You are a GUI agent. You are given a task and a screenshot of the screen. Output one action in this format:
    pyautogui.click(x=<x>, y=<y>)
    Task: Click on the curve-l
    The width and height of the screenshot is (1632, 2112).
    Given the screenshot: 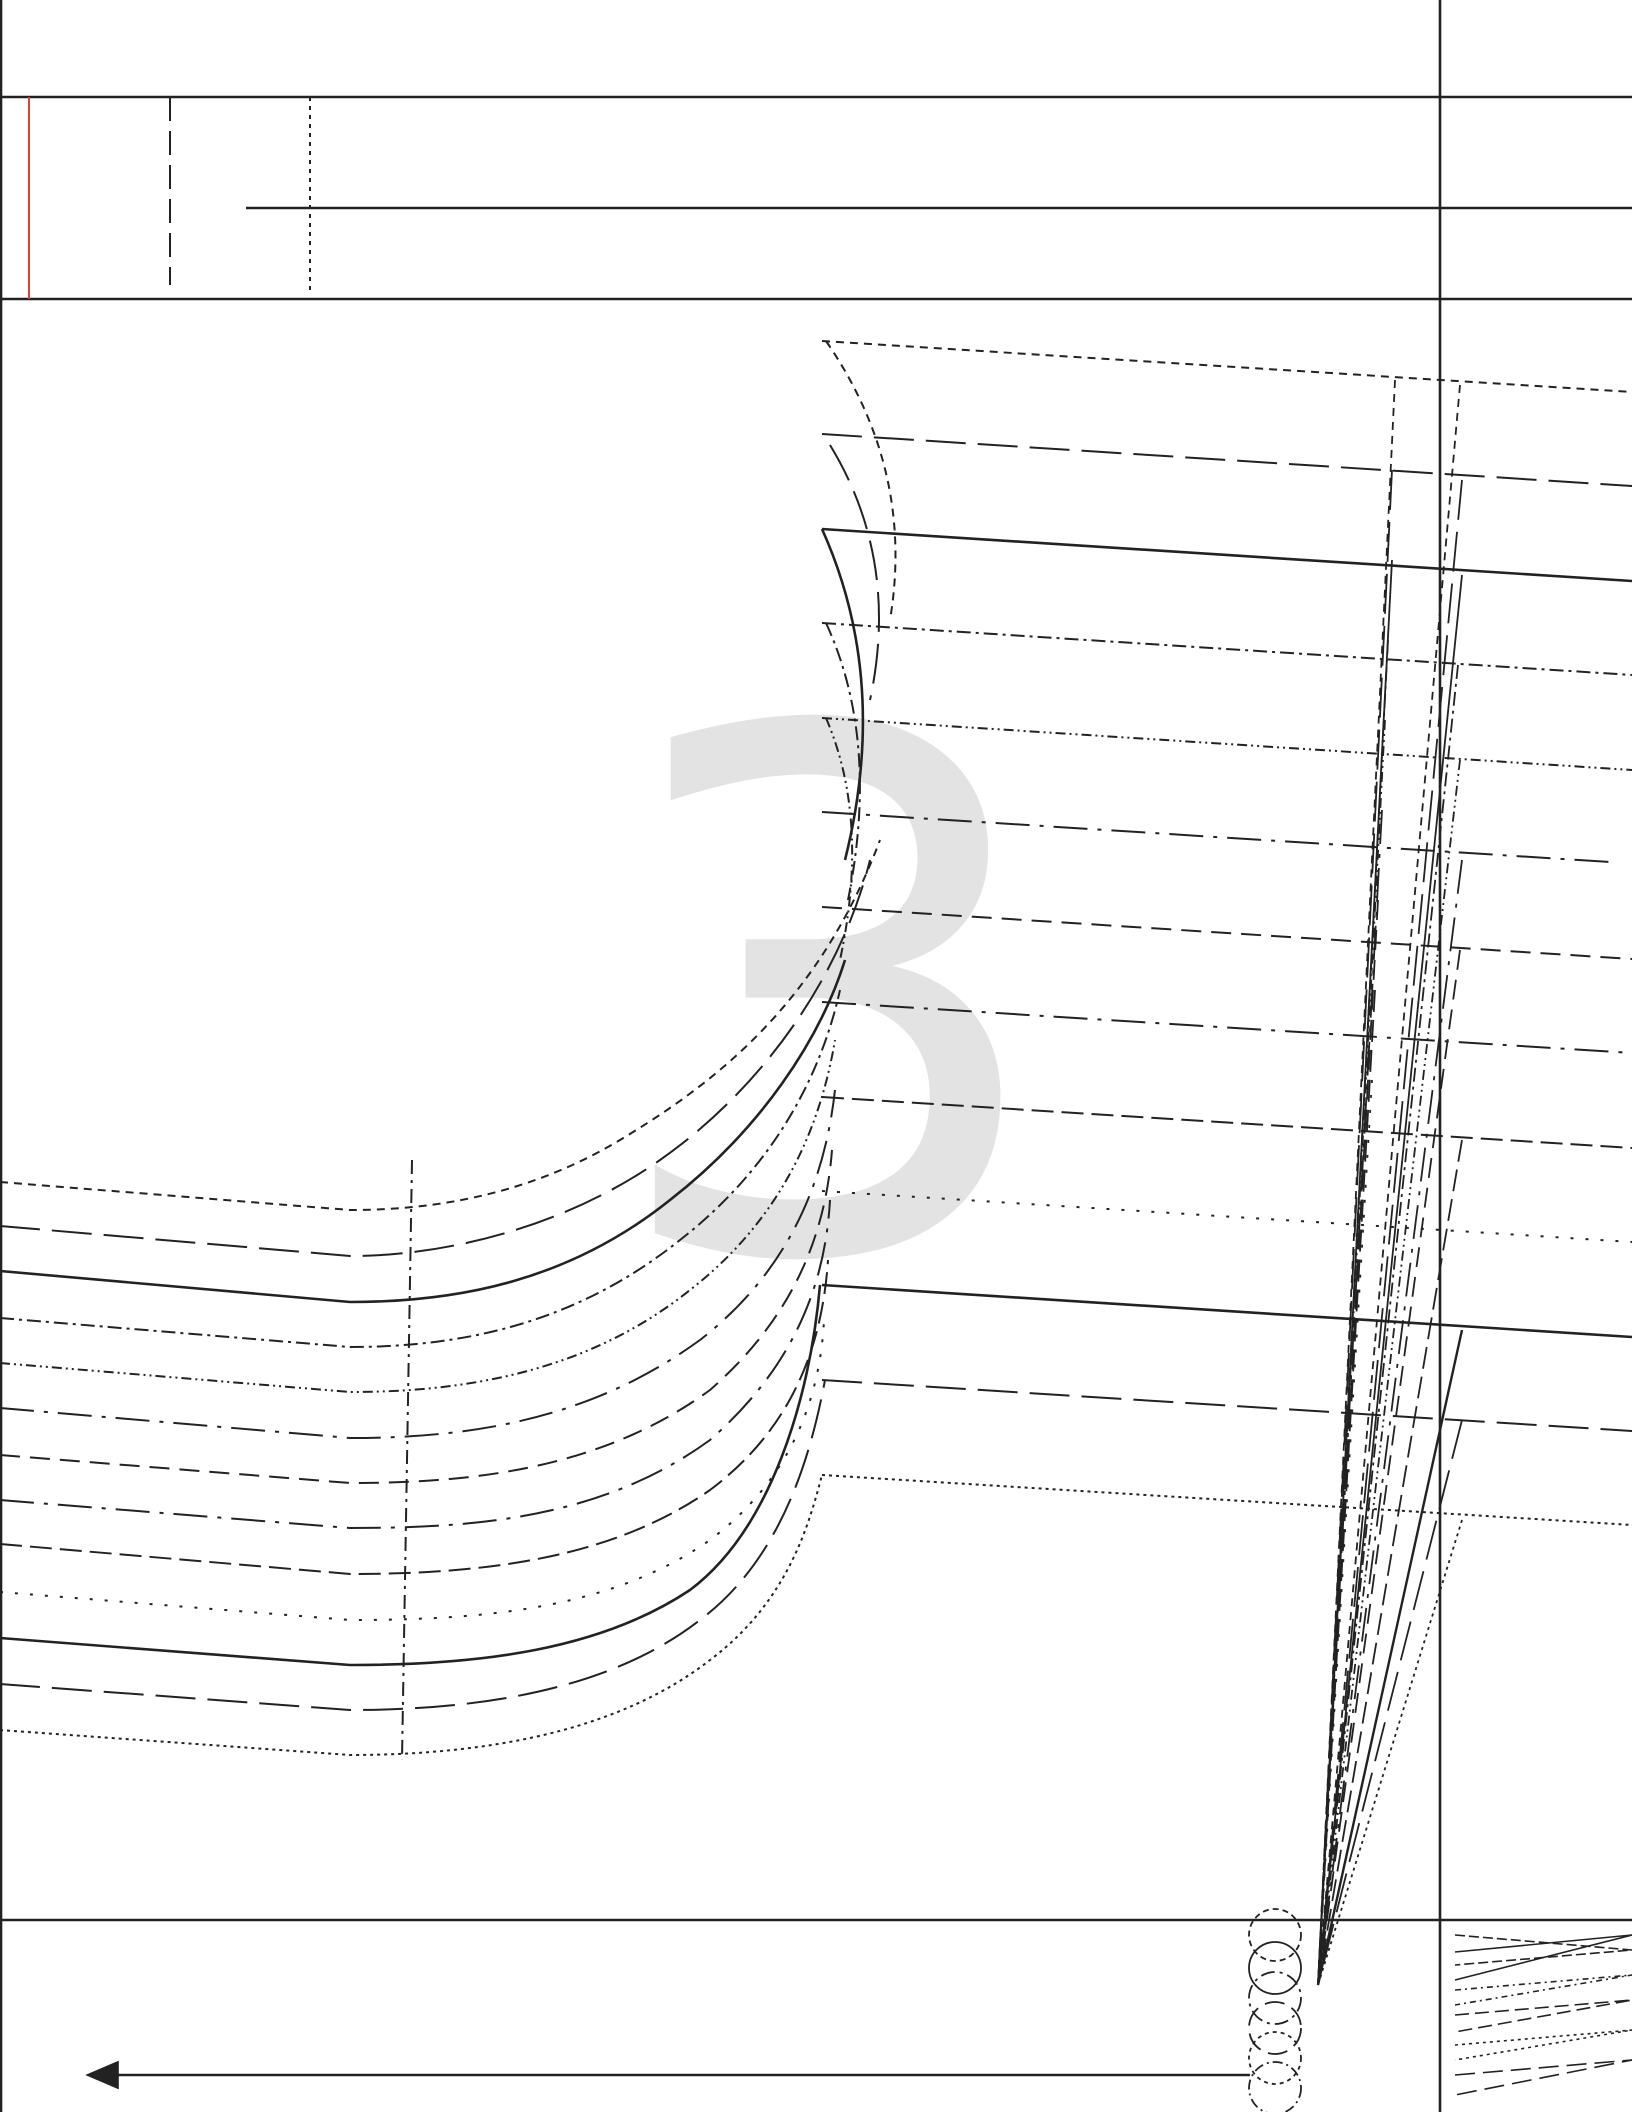 What is the action you would take?
    pyautogui.click(x=413, y=1545)
    